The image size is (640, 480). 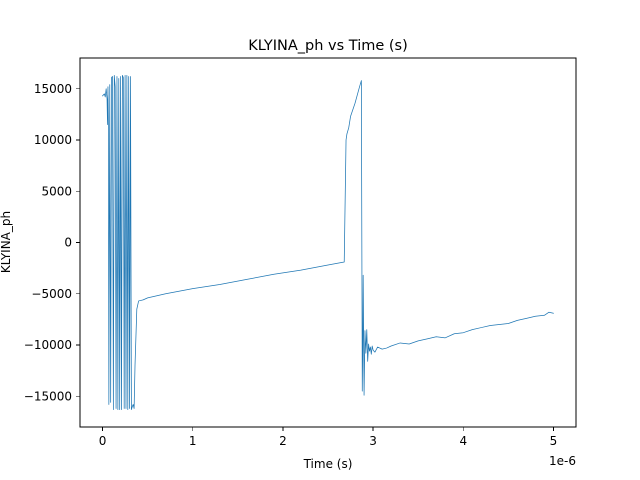 I want to click on chart-title: KLYINA_ph vs Time (s), so click(x=328, y=46).